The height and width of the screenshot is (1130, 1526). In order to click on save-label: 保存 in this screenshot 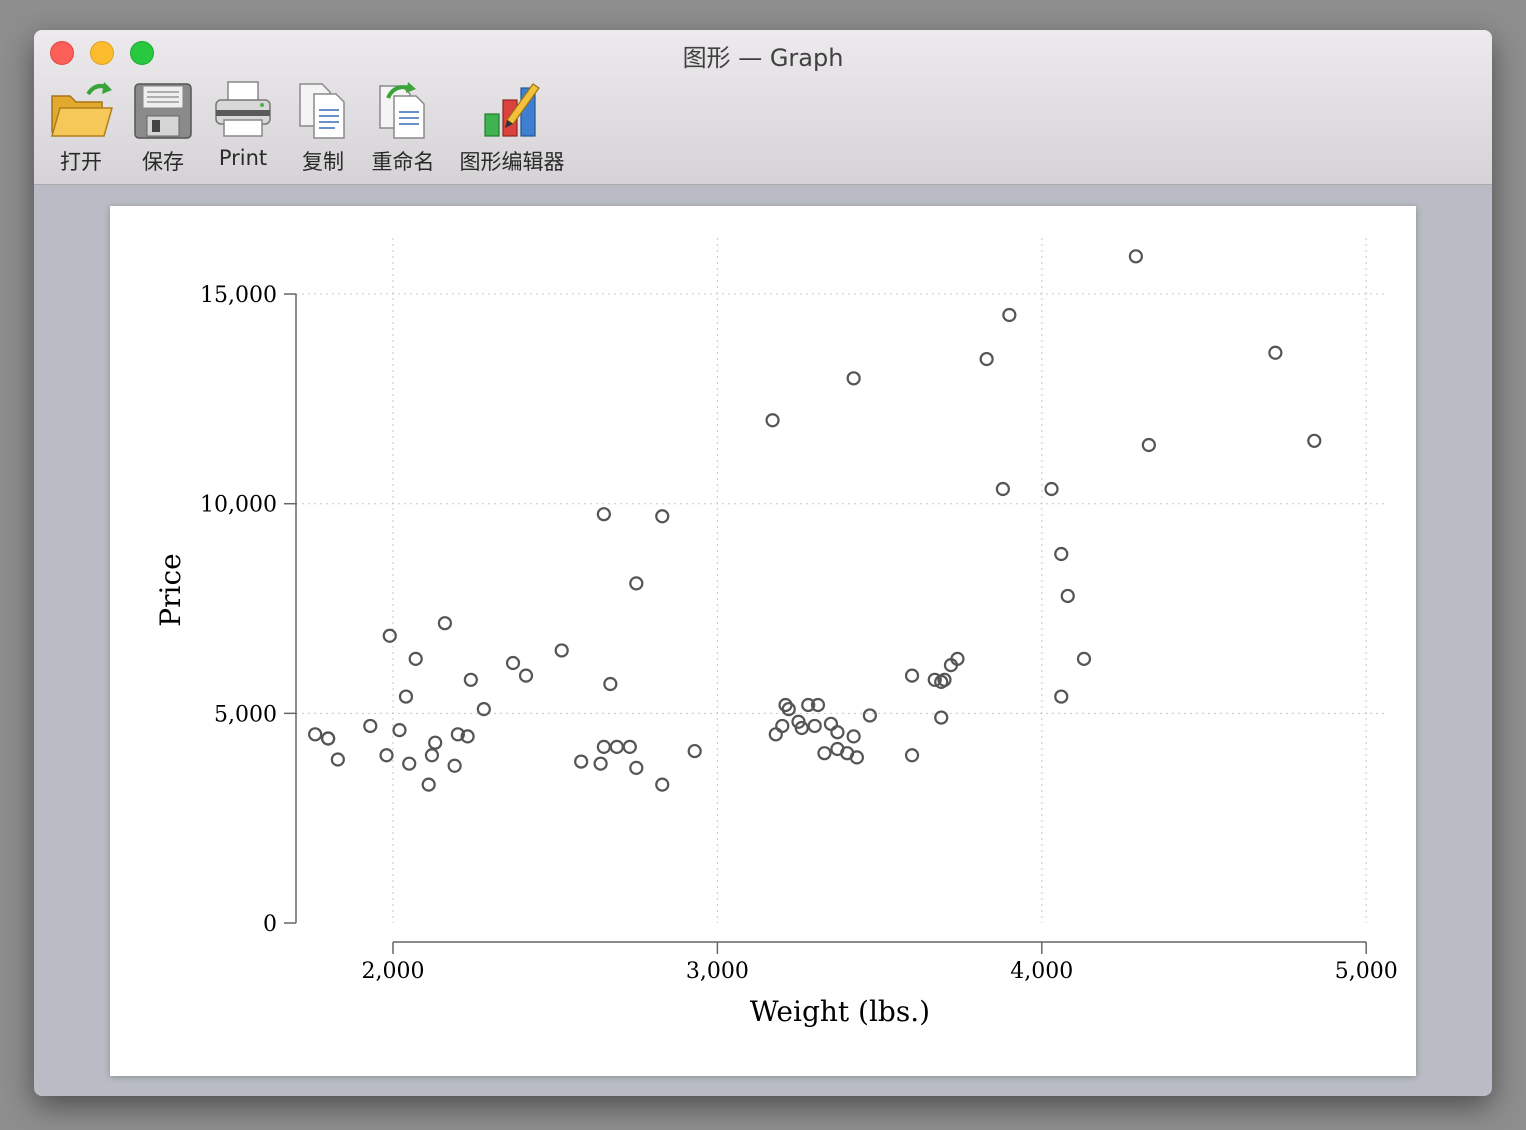, I will do `click(163, 162)`.